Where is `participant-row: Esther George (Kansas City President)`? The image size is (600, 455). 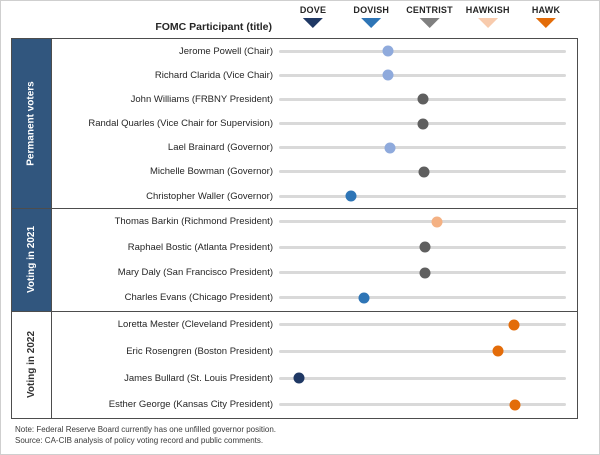
participant-row: Esther George (Kansas City President) is located at coordinates (314, 404).